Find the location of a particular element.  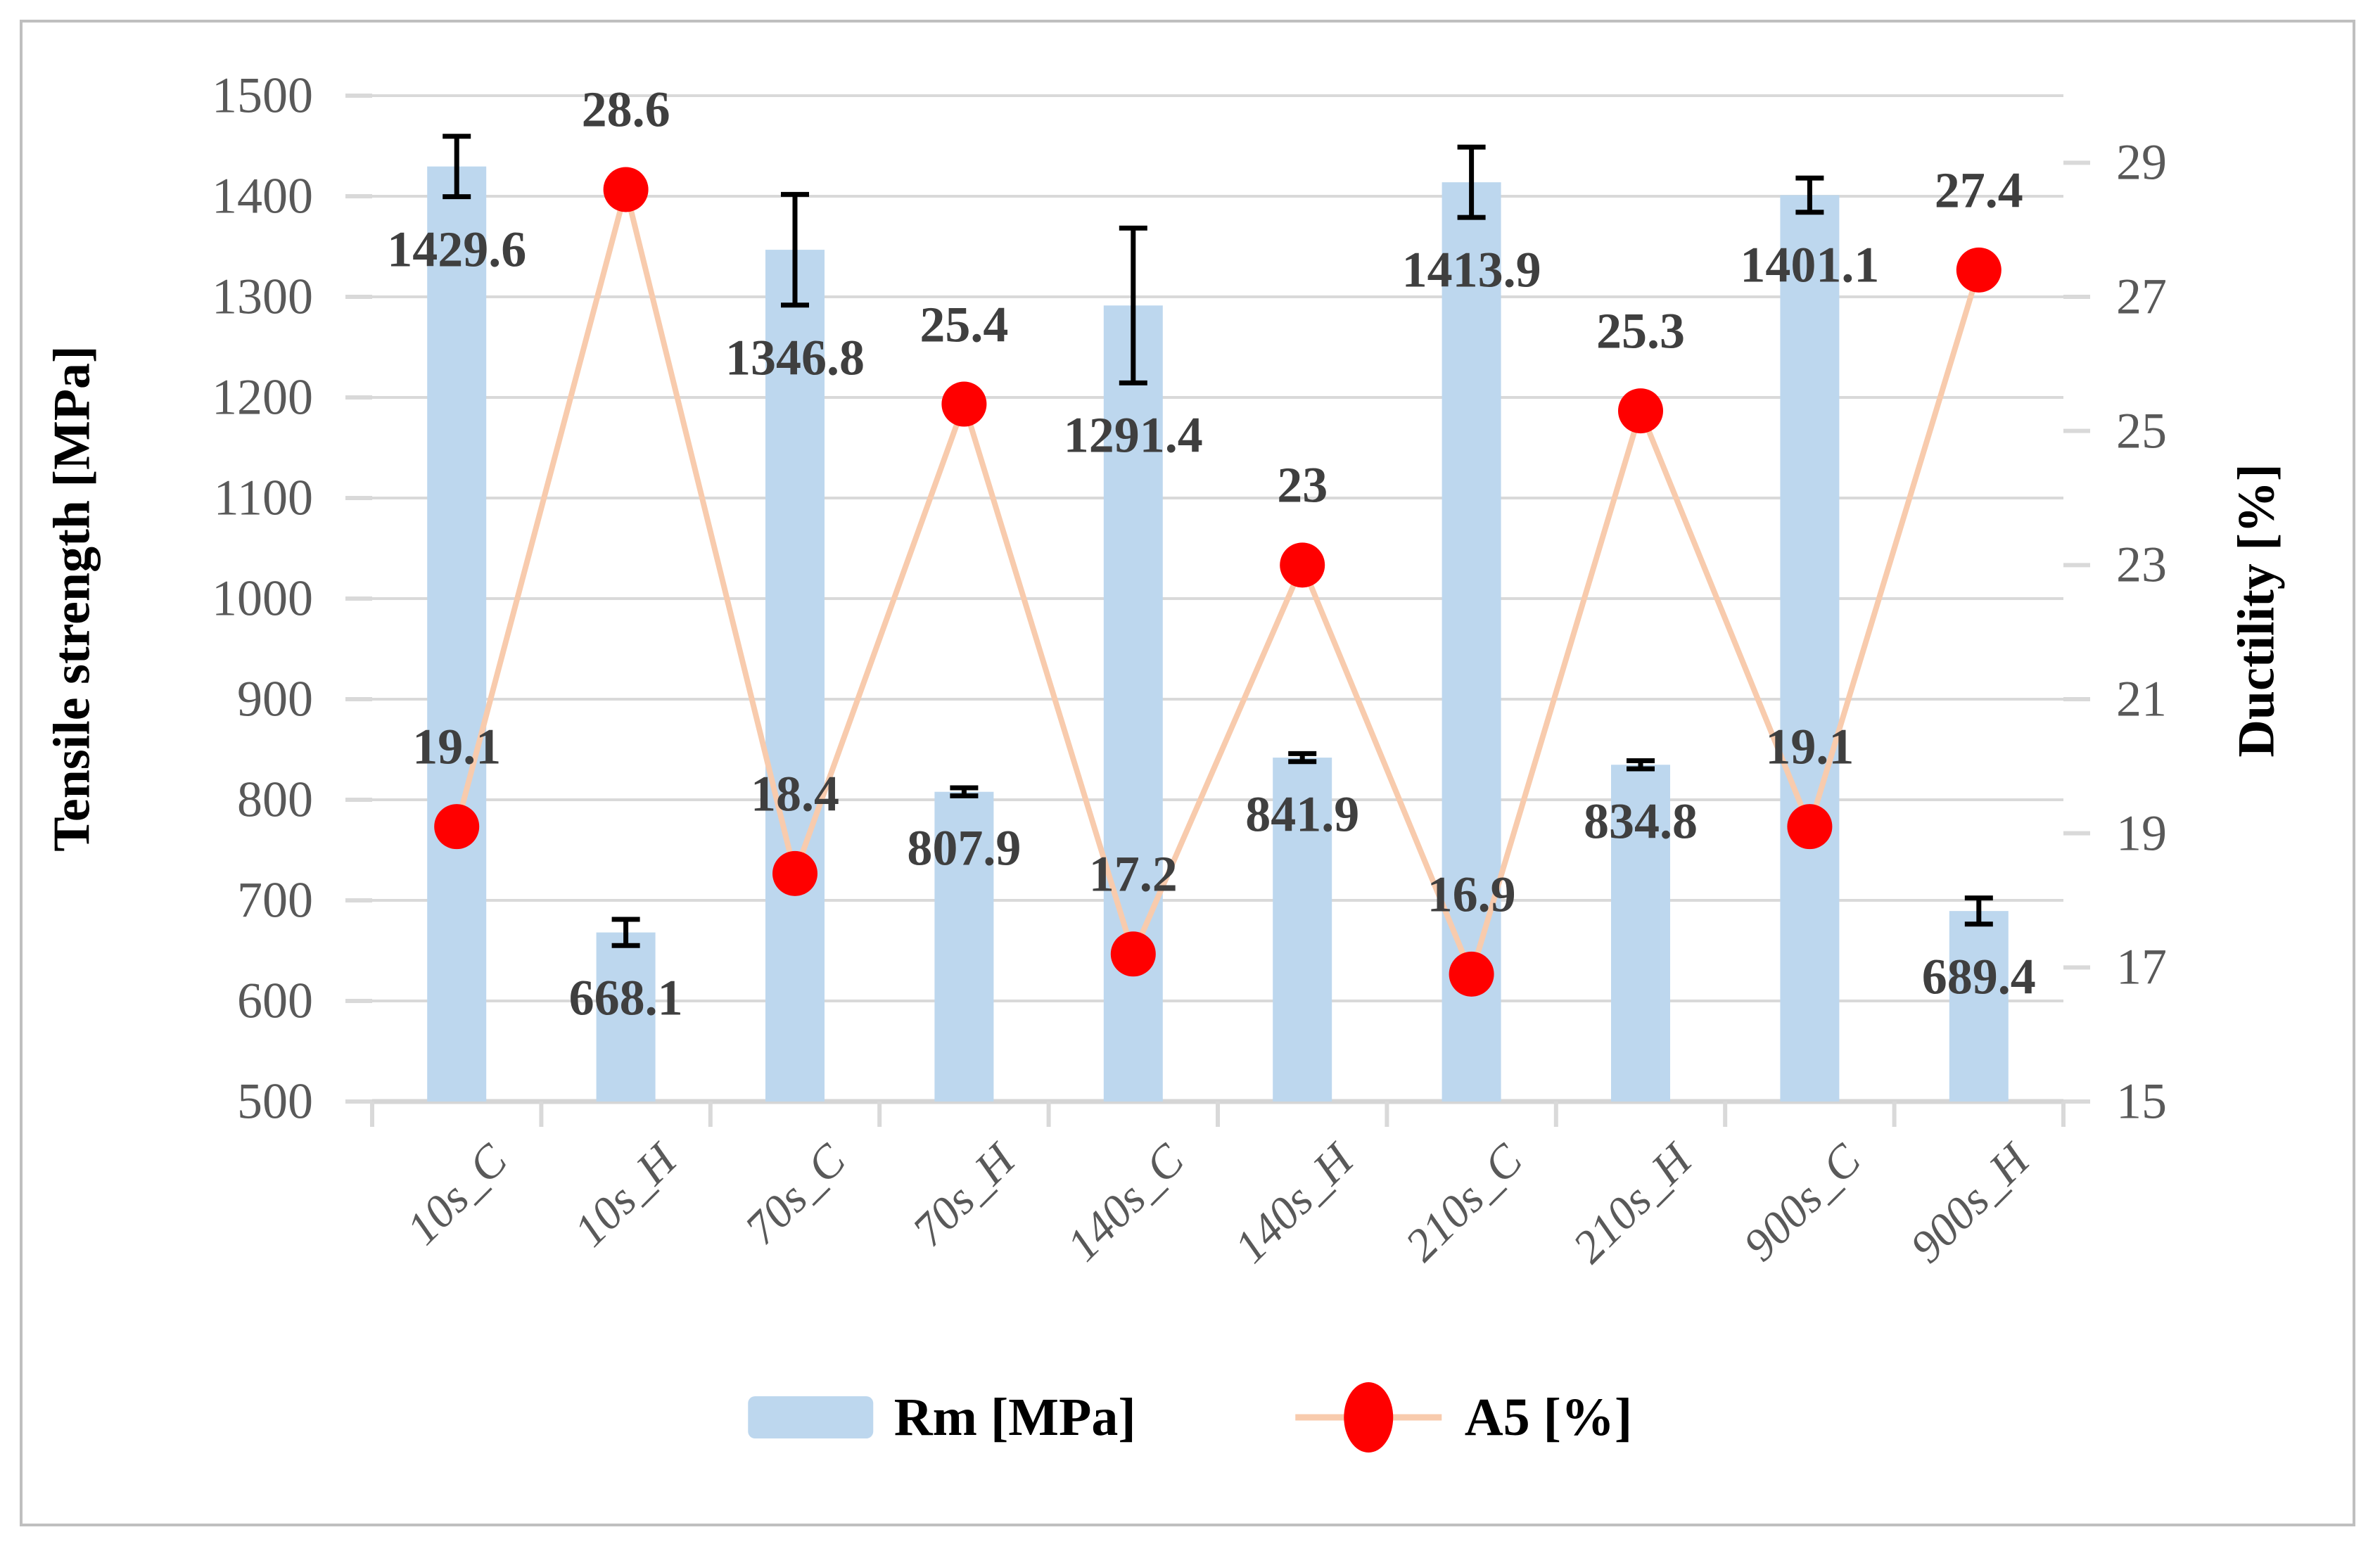

a5-series-marker-icon is located at coordinates (1369, 1417).